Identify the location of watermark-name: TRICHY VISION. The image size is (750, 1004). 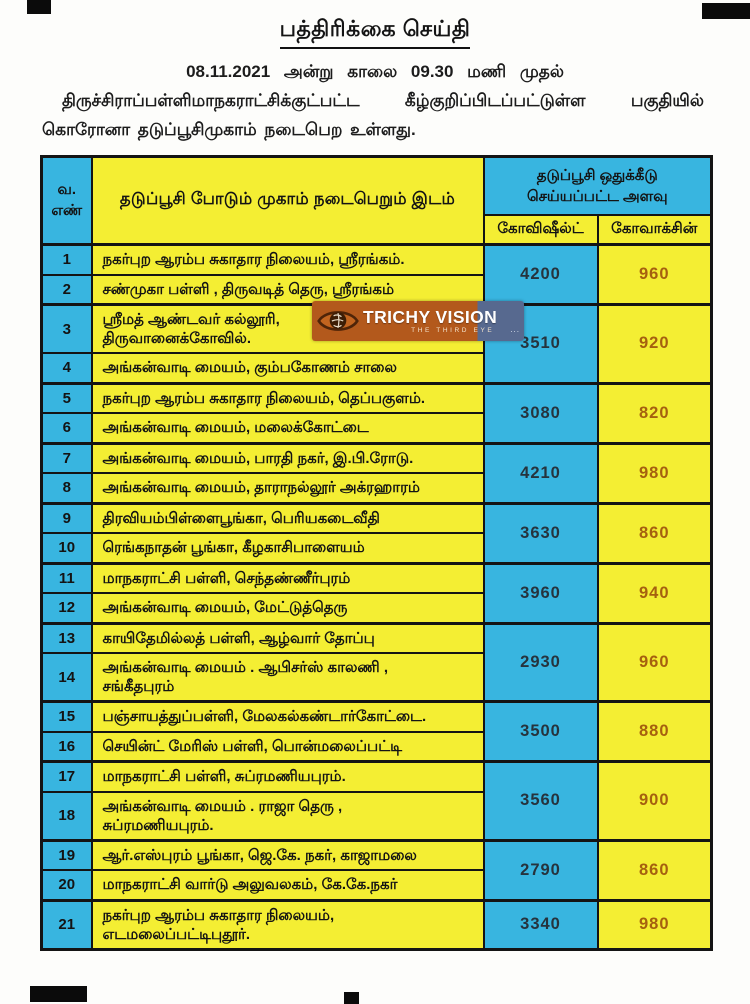
(430, 316).